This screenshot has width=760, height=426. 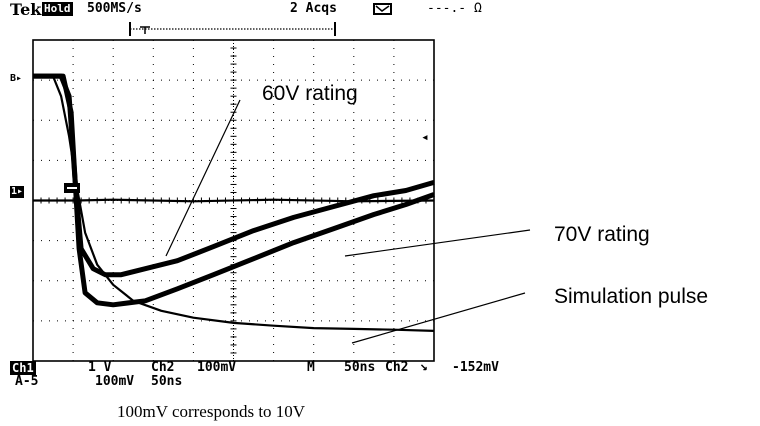 I want to click on record-view-bar, so click(x=232, y=29).